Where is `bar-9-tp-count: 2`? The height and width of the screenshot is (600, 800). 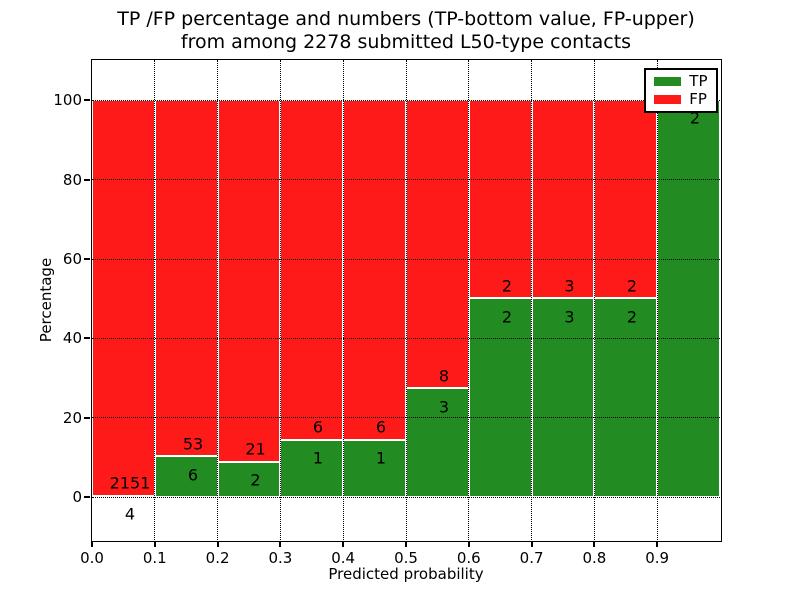
bar-9-tp-count: 2 is located at coordinates (695, 118).